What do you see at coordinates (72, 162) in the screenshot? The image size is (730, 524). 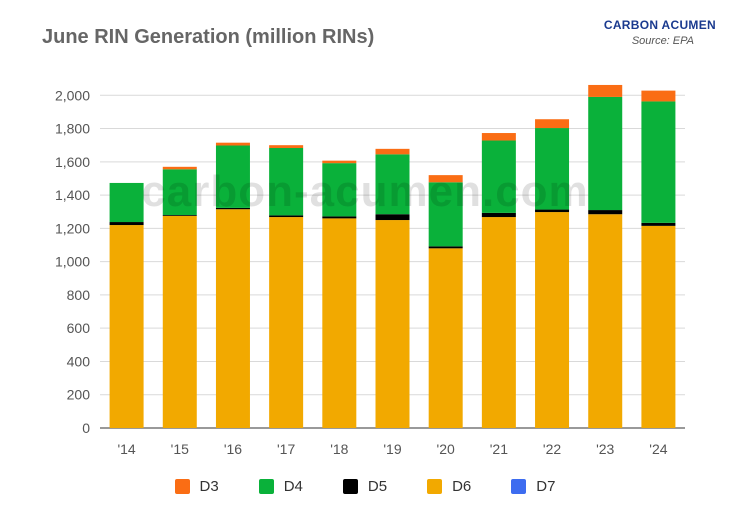 I see `y-tick-label: 1,600` at bounding box center [72, 162].